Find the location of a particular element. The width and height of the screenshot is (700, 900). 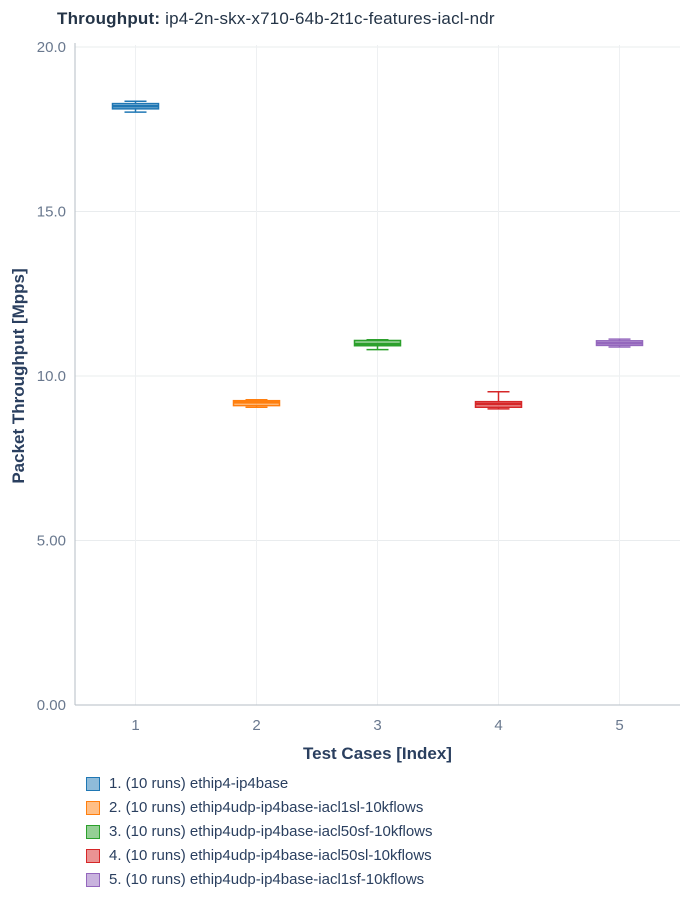

legend-item-1: 1. (10 runs) ethip4-ip4base is located at coordinates (259, 783).